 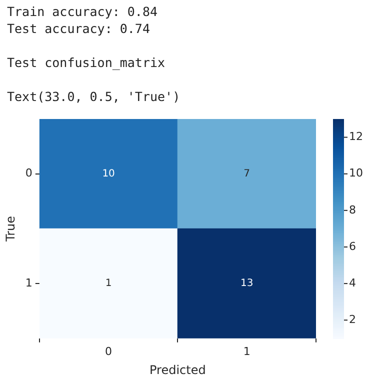 What do you see at coordinates (247, 284) in the screenshot?
I see `data-label: 13` at bounding box center [247, 284].